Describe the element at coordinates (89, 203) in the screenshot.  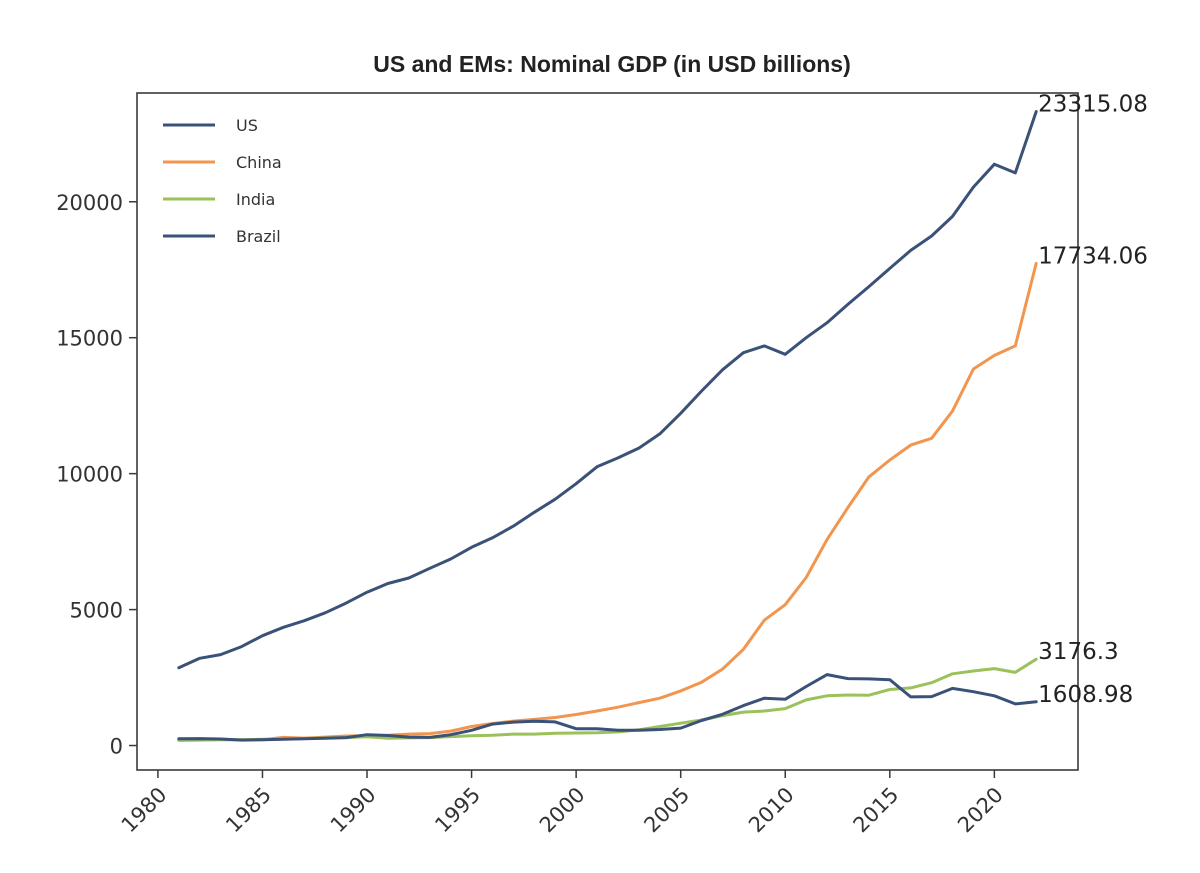
I see `y-tick-label-20000: 20000` at that location.